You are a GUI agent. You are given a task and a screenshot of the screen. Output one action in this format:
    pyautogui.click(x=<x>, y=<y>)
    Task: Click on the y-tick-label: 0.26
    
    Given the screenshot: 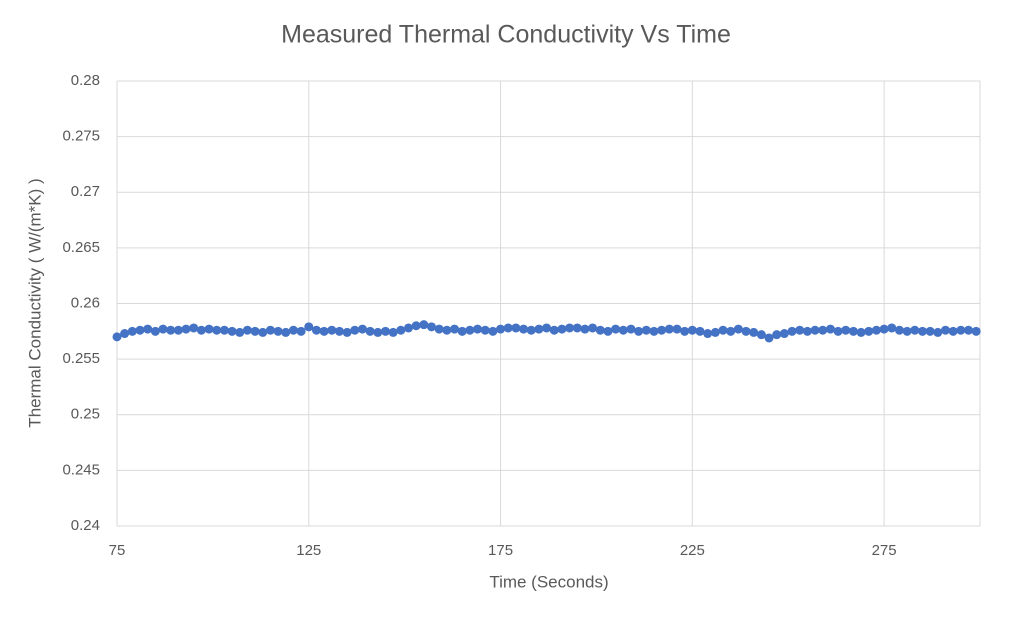 What is the action you would take?
    pyautogui.click(x=85, y=302)
    